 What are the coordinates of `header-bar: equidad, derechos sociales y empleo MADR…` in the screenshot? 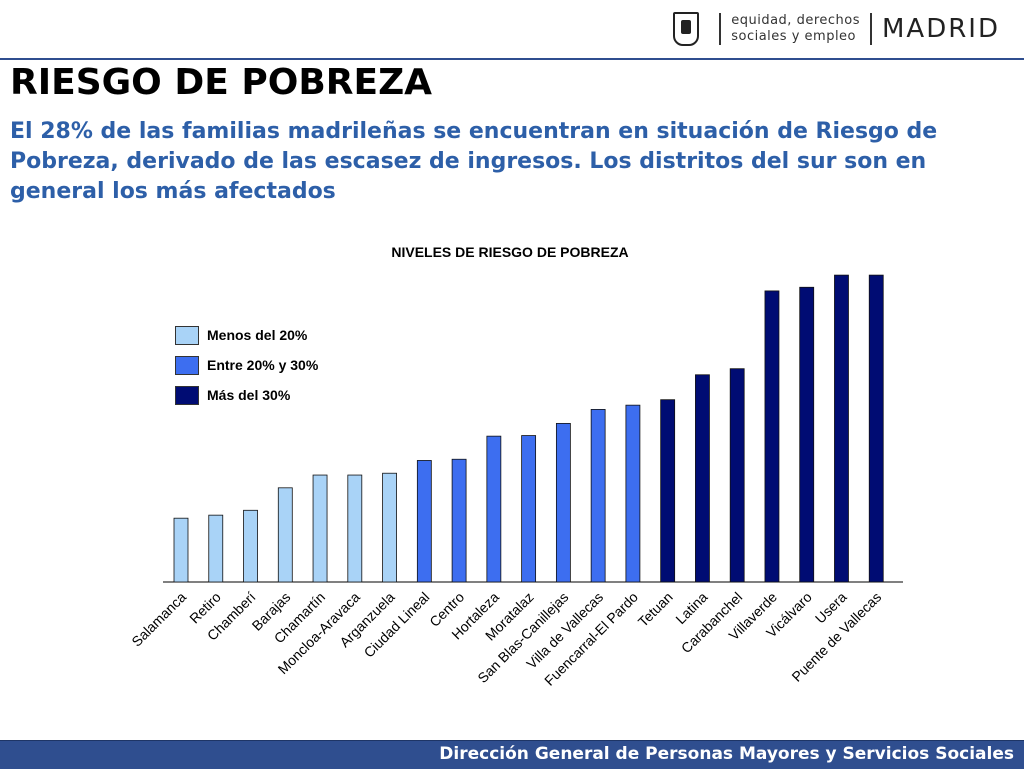 It's located at (512, 30).